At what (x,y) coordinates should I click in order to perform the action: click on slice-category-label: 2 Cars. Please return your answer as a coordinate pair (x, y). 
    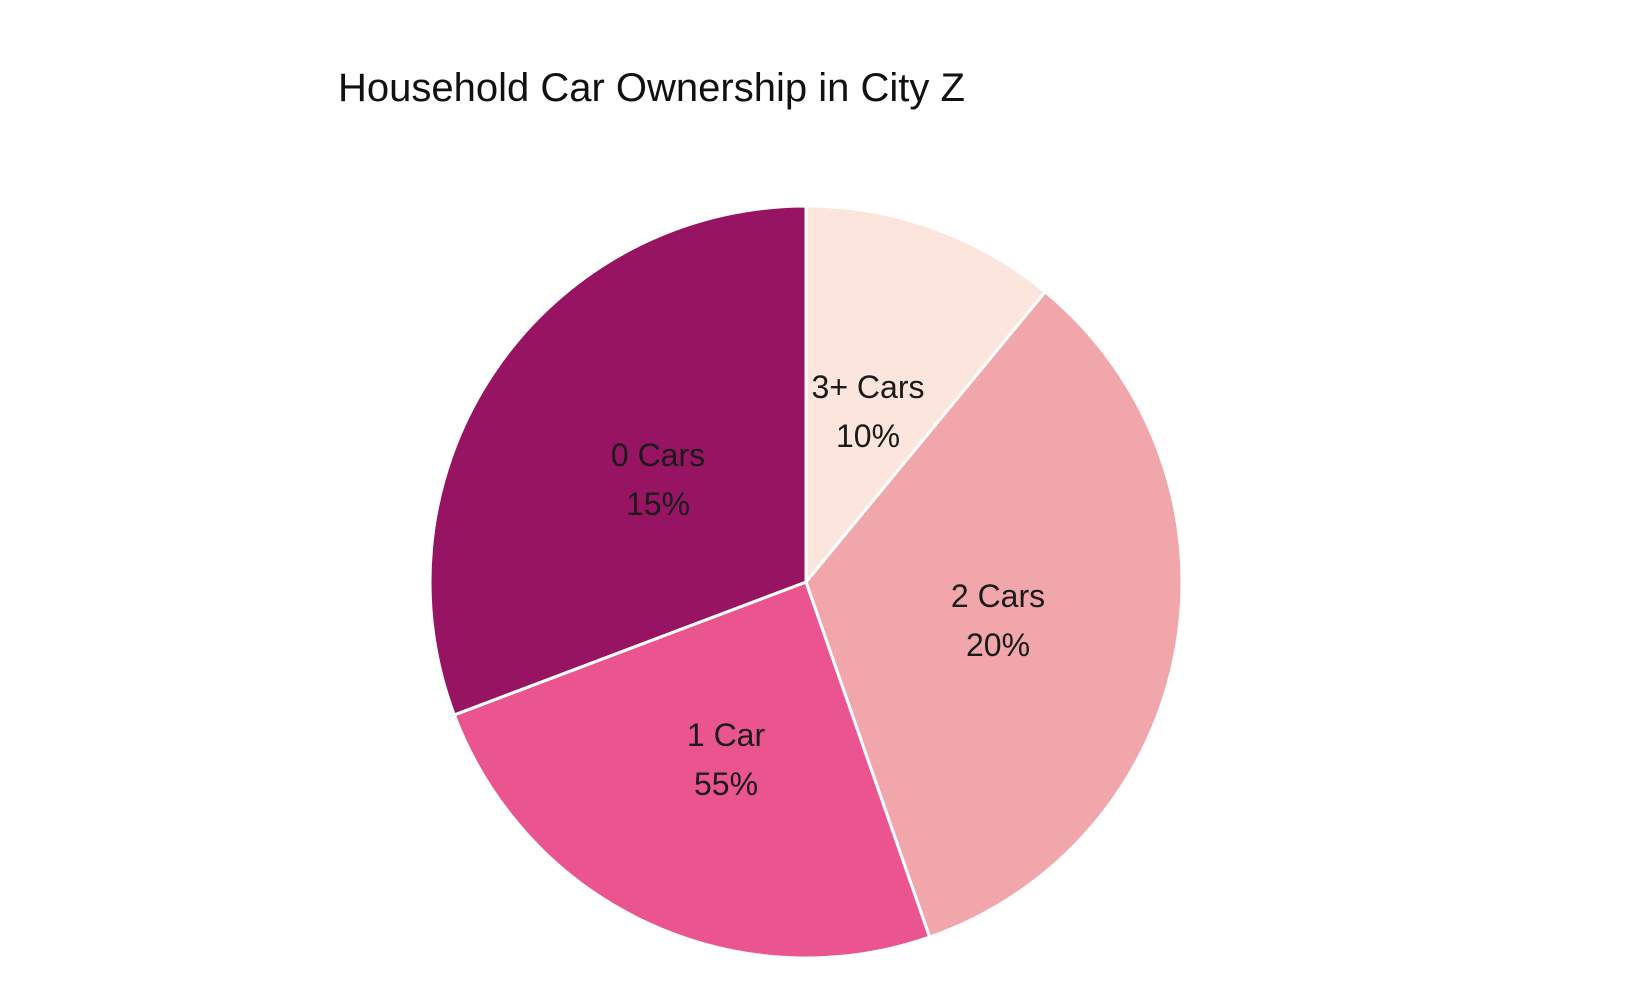
    Looking at the image, I should click on (998, 596).